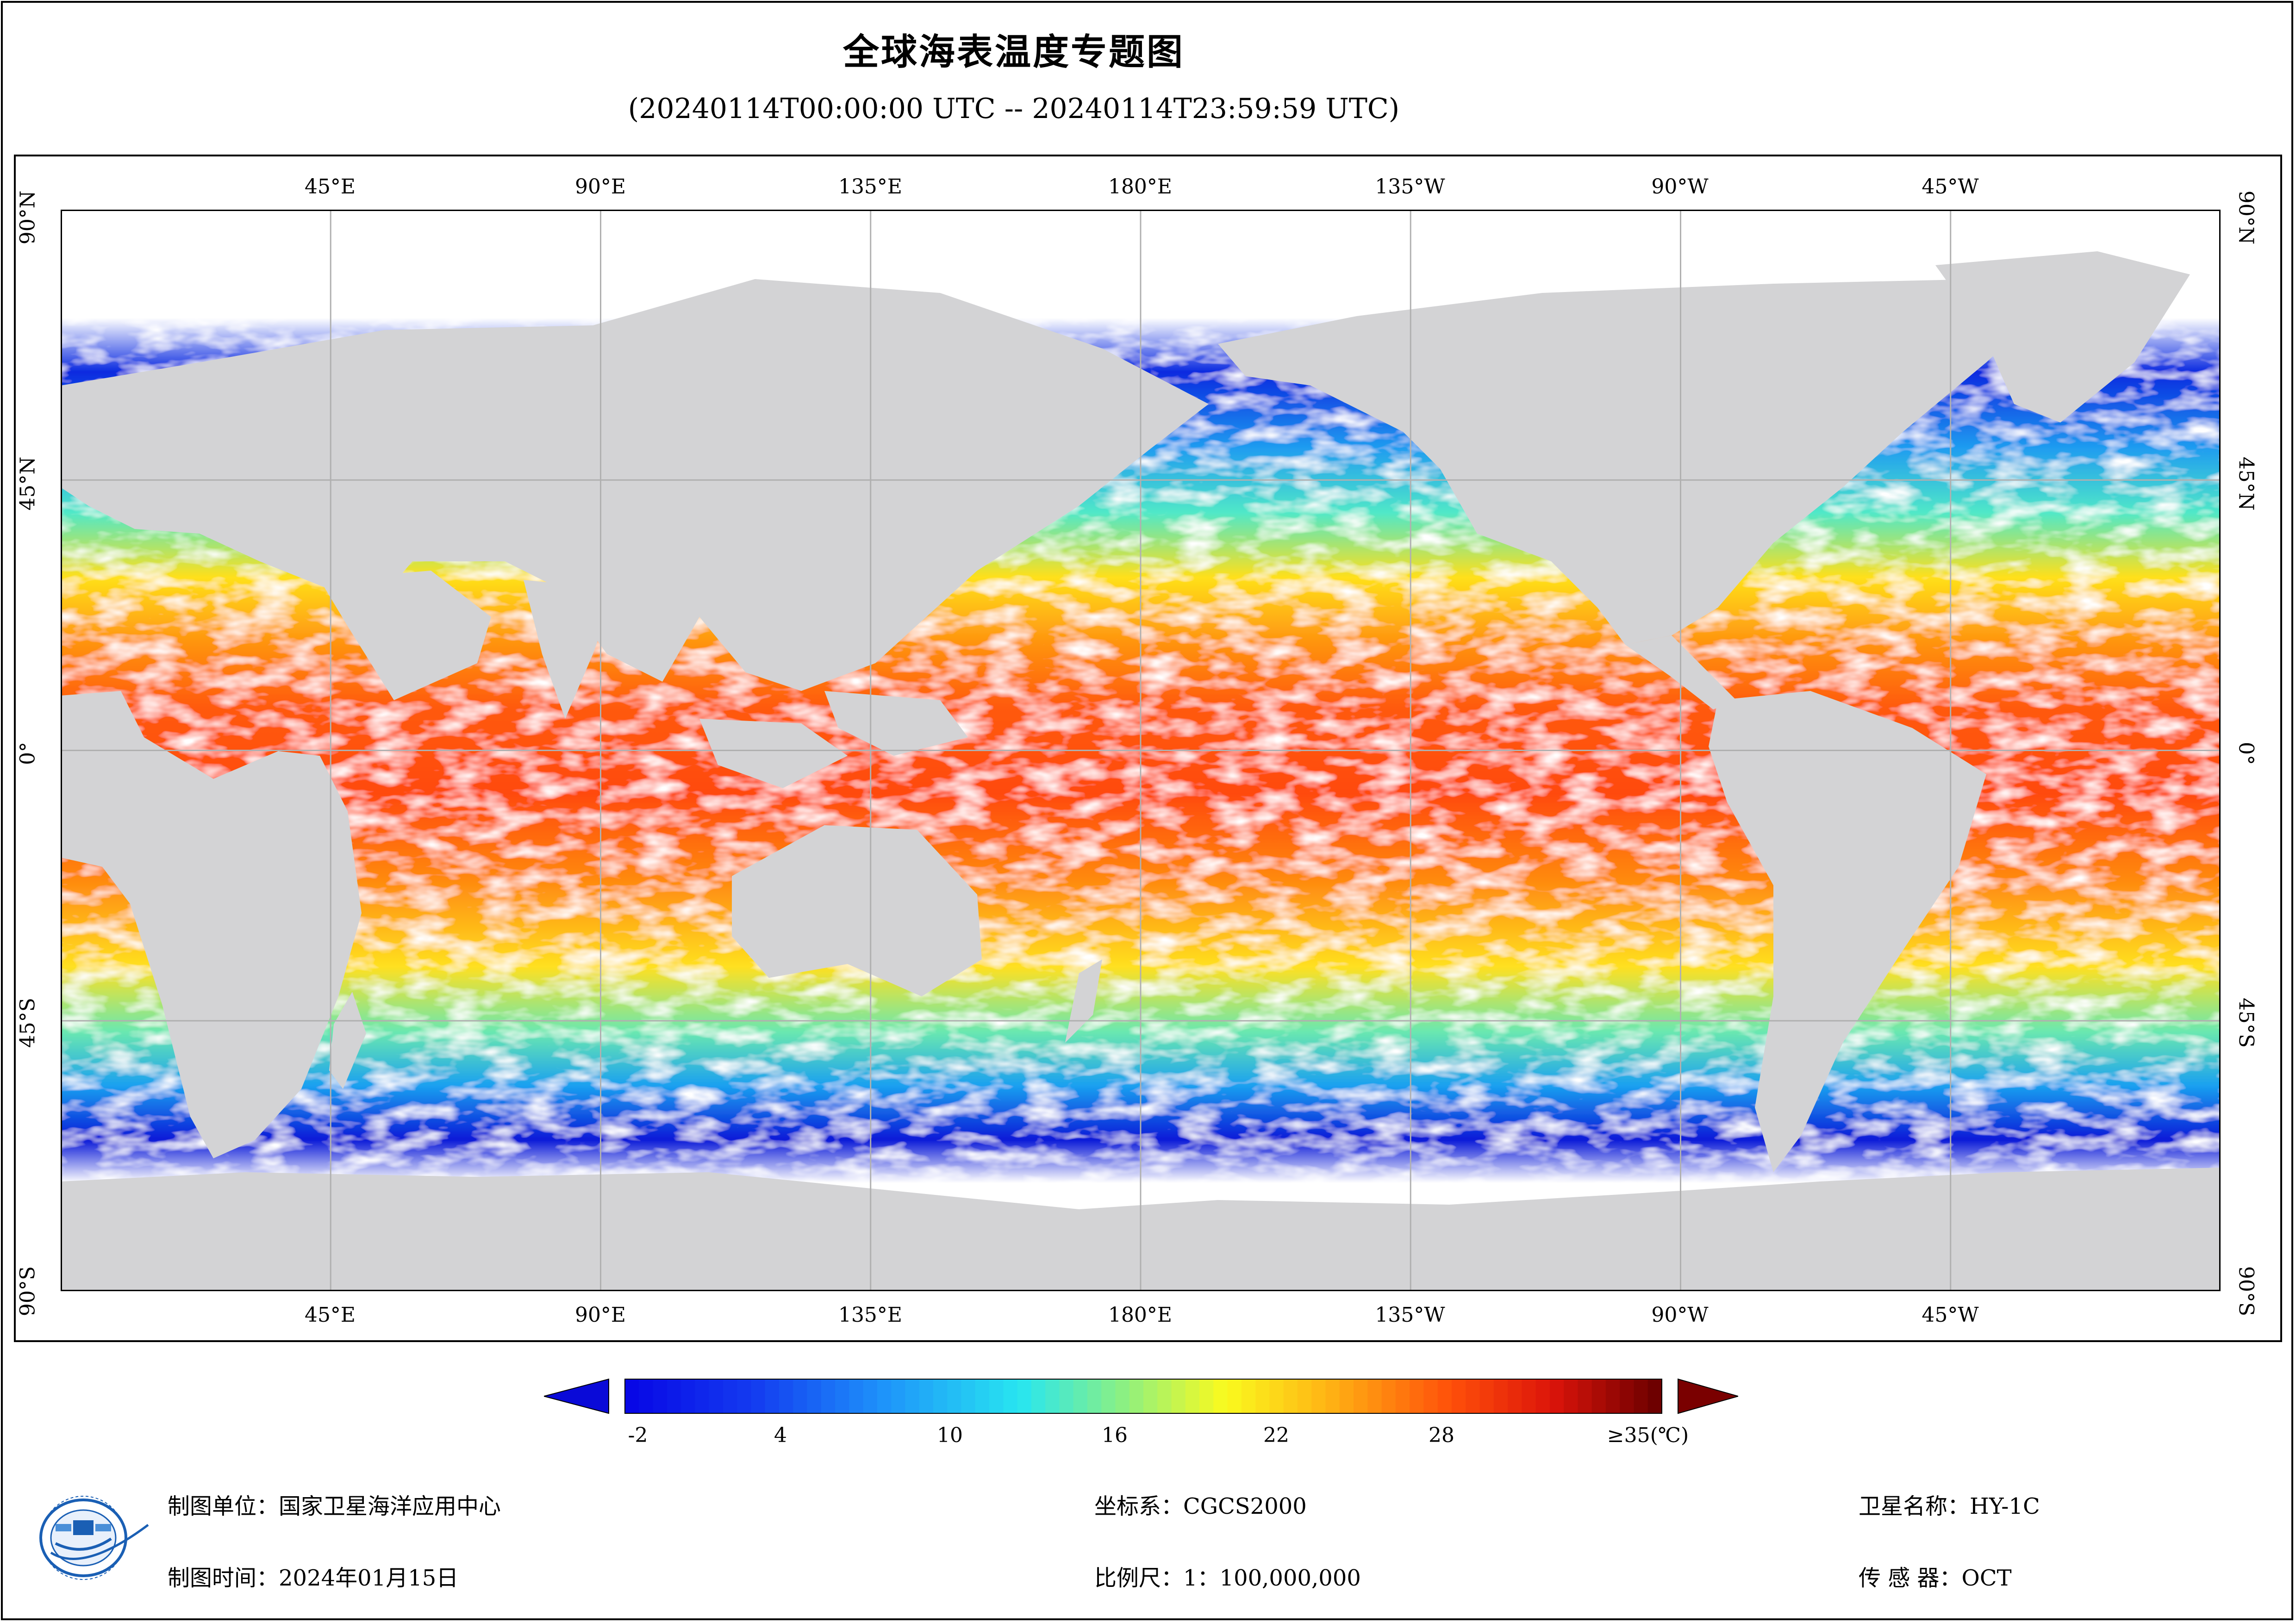 Image resolution: width=2296 pixels, height=1623 pixels. I want to click on lon-label-bottom-180e: 180°E, so click(1140, 1315).